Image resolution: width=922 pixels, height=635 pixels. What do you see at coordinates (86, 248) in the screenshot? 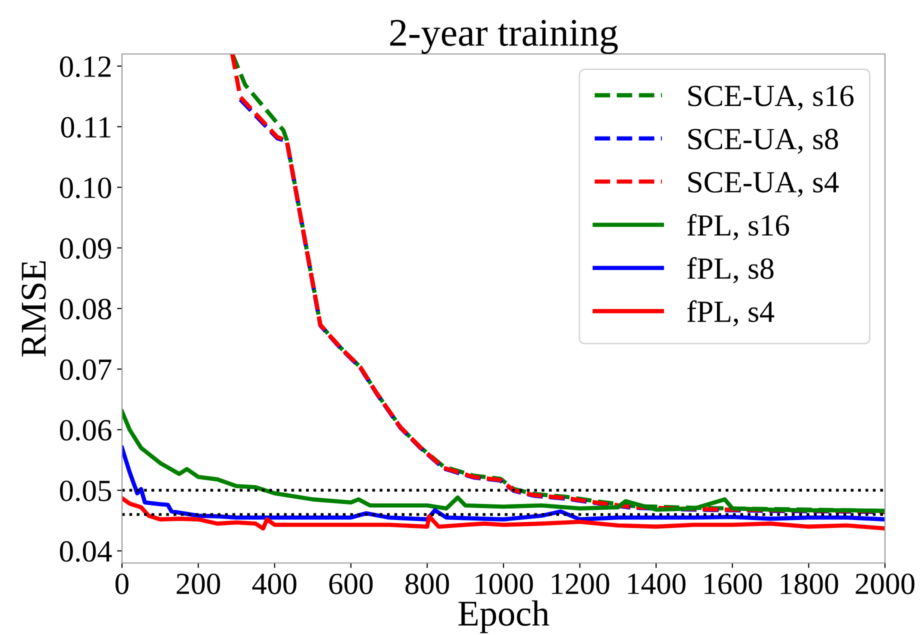
I see `y-tick-label: 0.09` at bounding box center [86, 248].